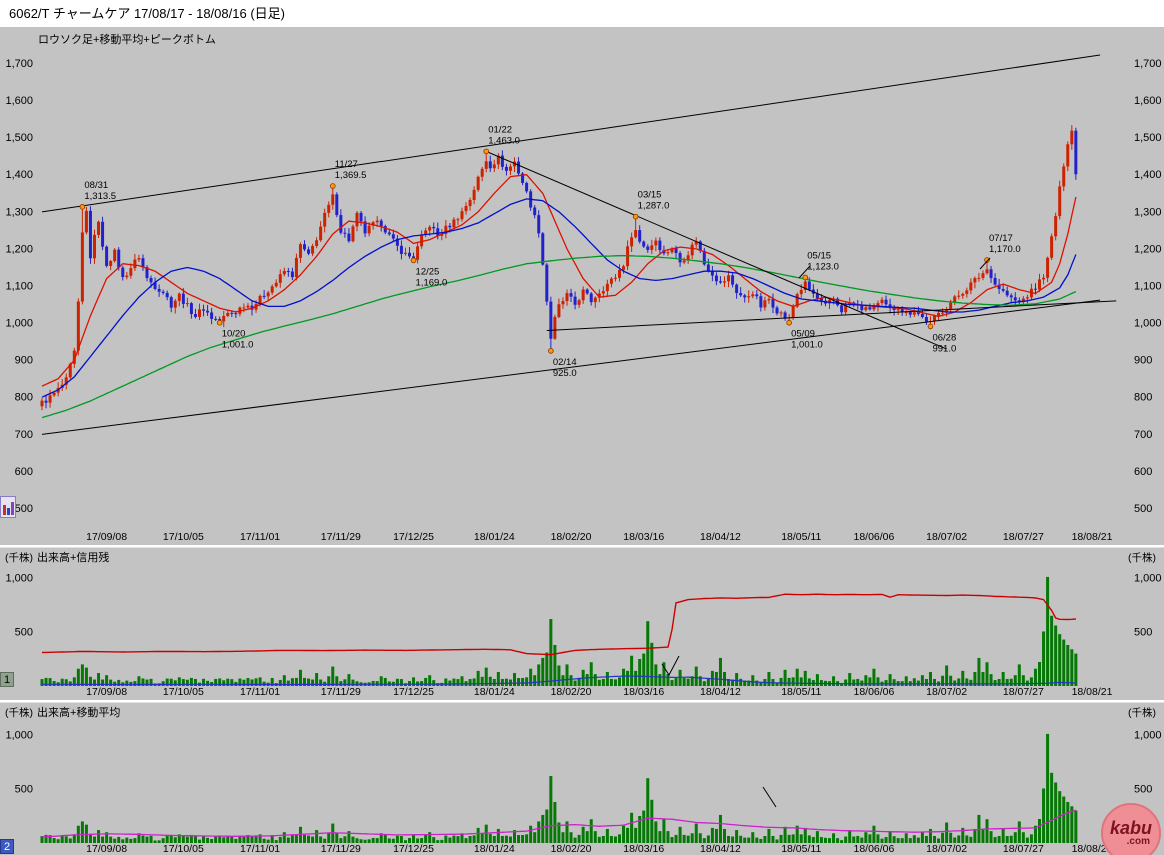 The height and width of the screenshot is (855, 1164). I want to click on svg-text: 03/15, so click(650, 195).